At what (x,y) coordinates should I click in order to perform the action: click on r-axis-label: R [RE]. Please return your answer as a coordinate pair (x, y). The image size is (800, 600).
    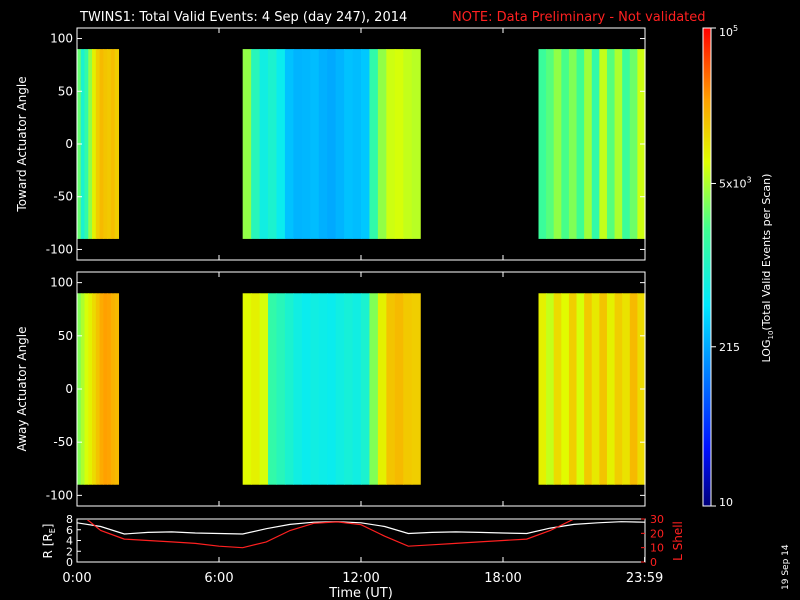
    Looking at the image, I should click on (49, 541).